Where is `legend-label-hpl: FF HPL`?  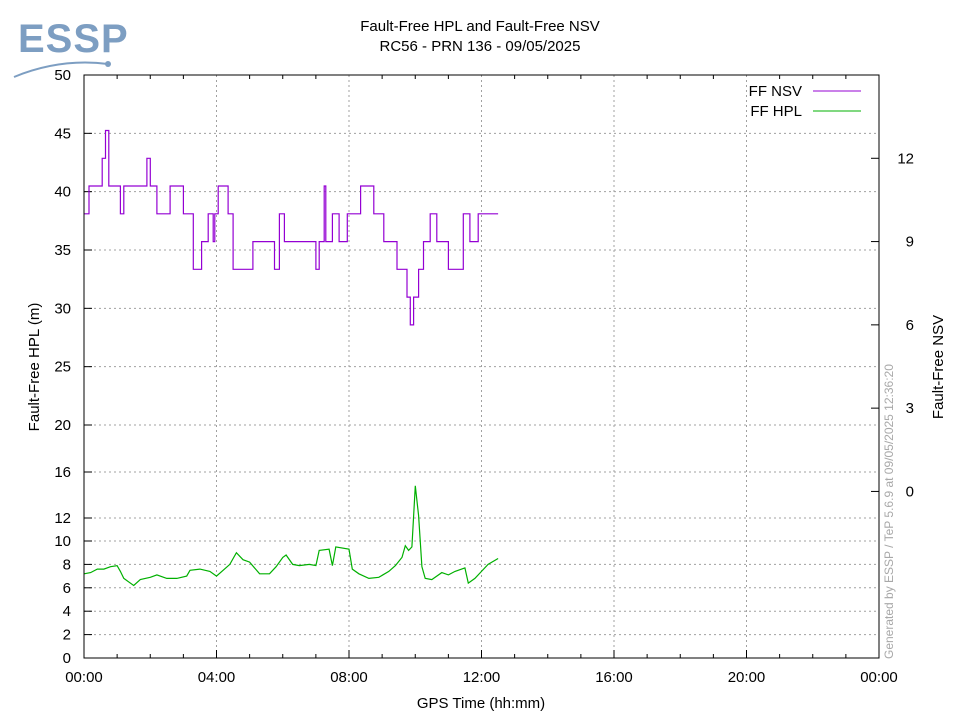 legend-label-hpl: FF HPL is located at coordinates (776, 111).